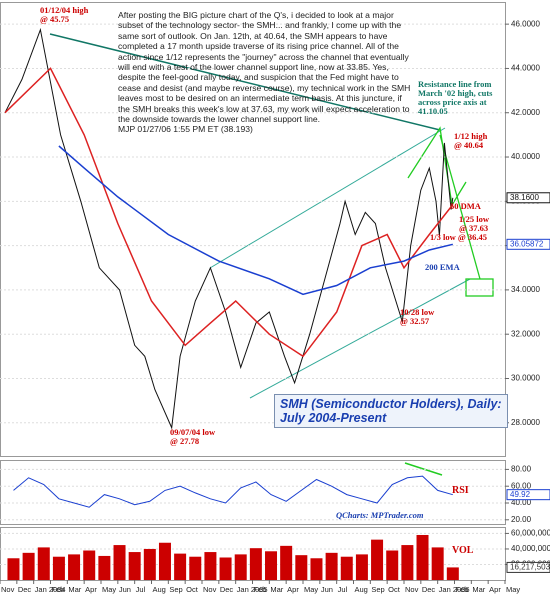 Image resolution: width=550 pixels, height=595 pixels. Describe the element at coordinates (50, 589) in the screenshot. I see `x-tick-label: Jan 2004` at that location.